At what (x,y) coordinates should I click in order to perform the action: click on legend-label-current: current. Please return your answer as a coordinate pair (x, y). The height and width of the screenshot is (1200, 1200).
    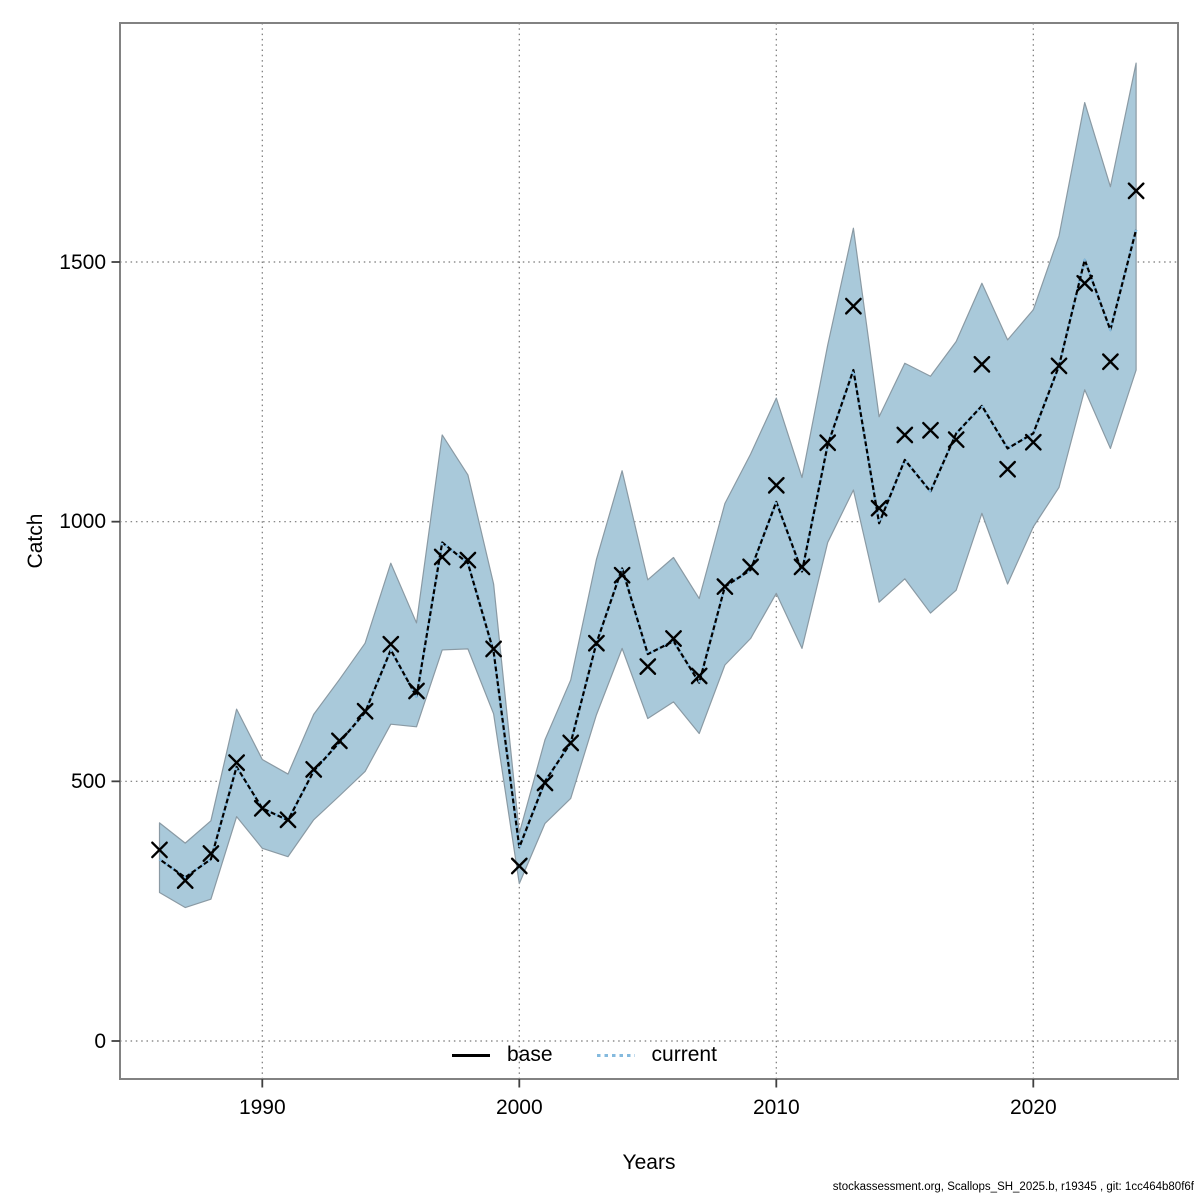
    Looking at the image, I should click on (684, 1054).